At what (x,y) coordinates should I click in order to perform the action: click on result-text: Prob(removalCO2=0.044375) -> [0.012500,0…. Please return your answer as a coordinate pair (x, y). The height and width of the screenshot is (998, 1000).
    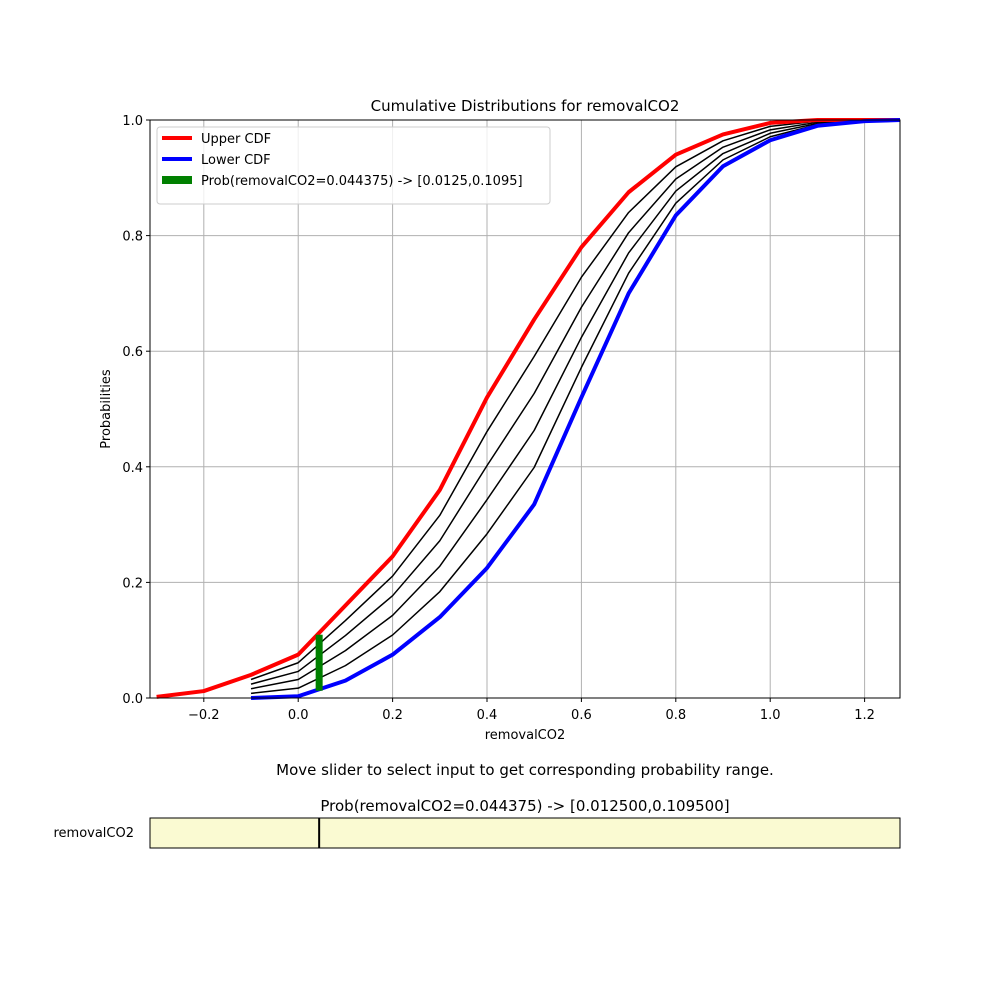
    Looking at the image, I should click on (524, 806).